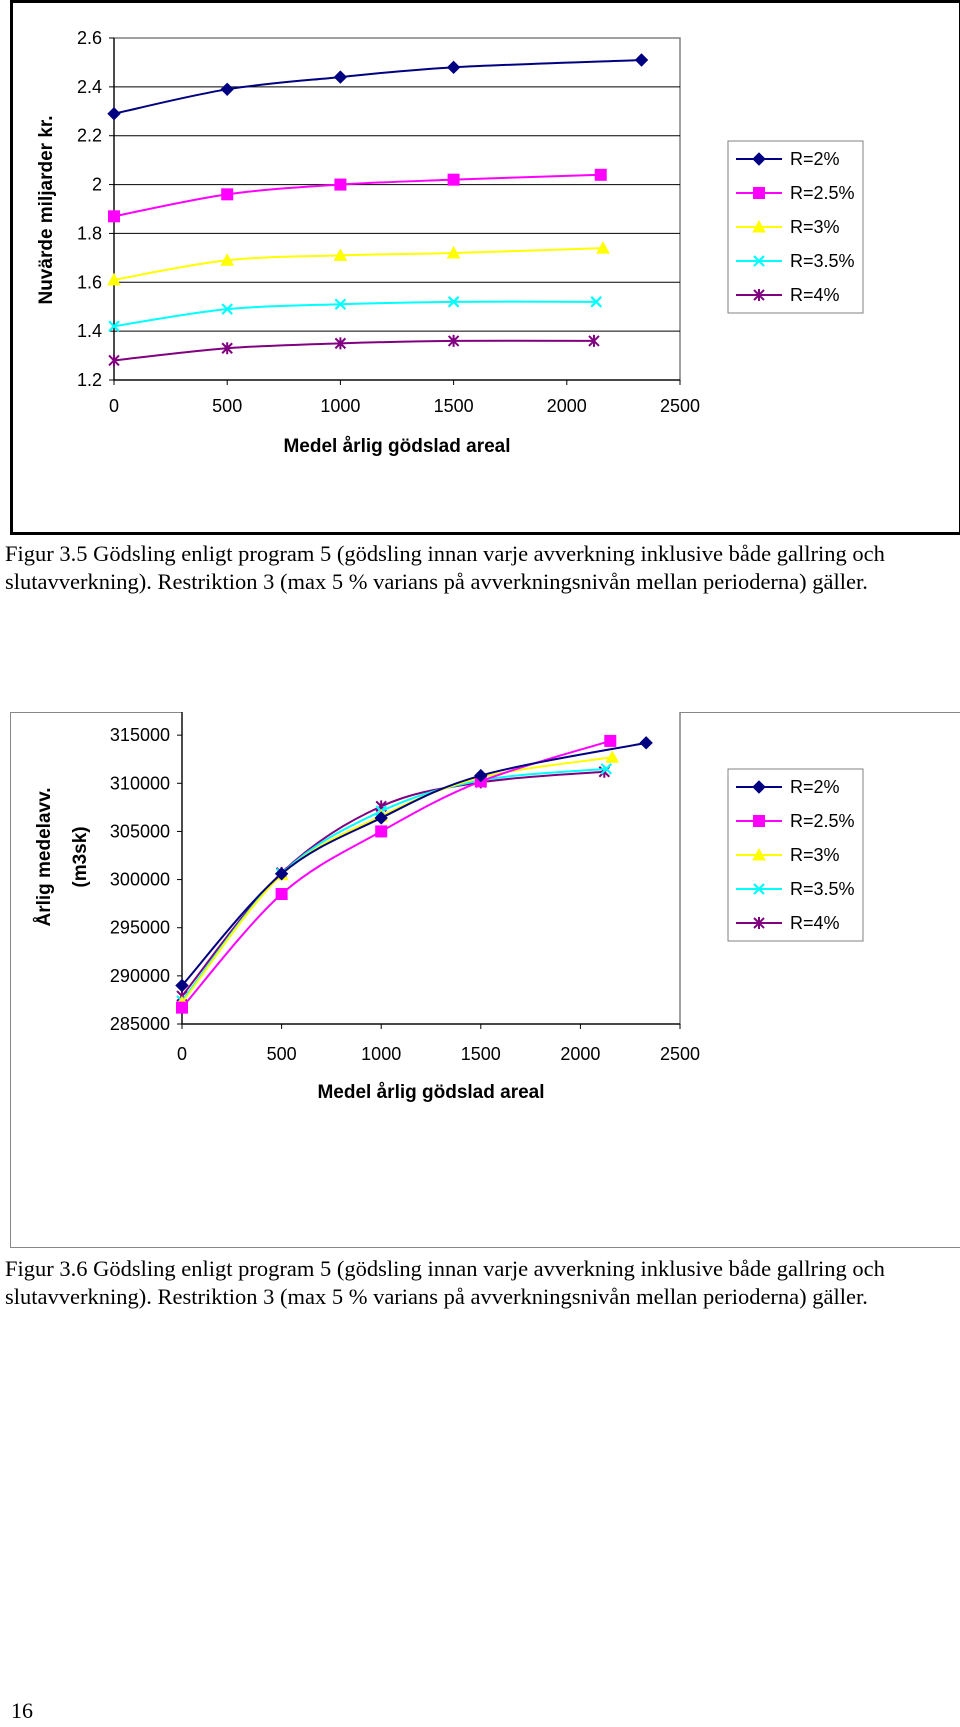  I want to click on y-axis-label: Nuvärde miljarder kr., so click(46, 209).